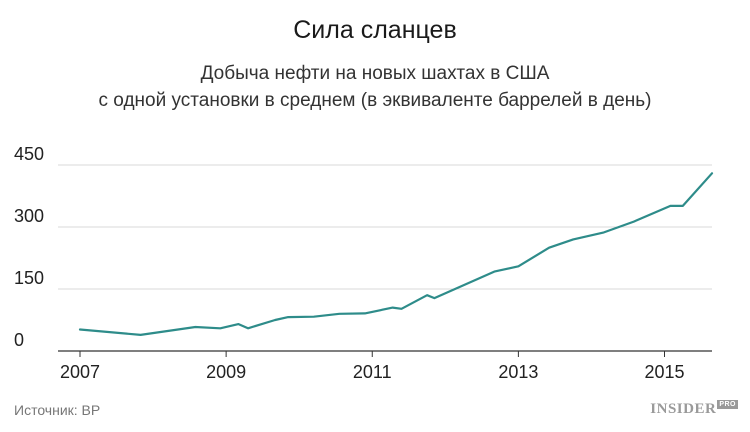  Describe the element at coordinates (226, 372) in the screenshot. I see `x-tick-label-2009: 2009` at that location.